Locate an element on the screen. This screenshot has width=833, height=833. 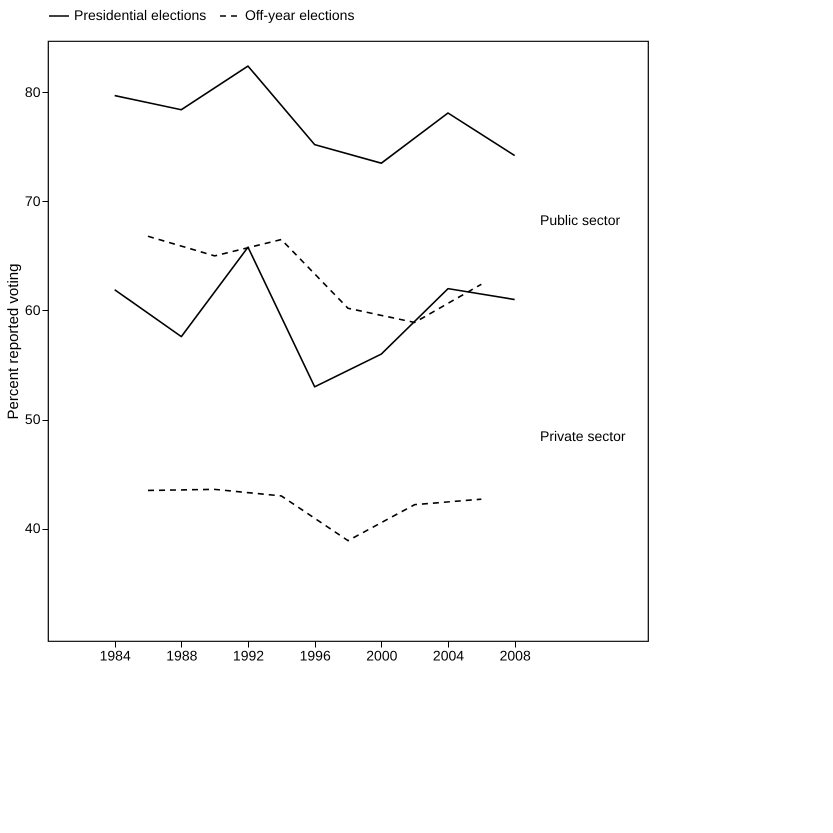
x-tick-label: 1984 is located at coordinates (115, 656).